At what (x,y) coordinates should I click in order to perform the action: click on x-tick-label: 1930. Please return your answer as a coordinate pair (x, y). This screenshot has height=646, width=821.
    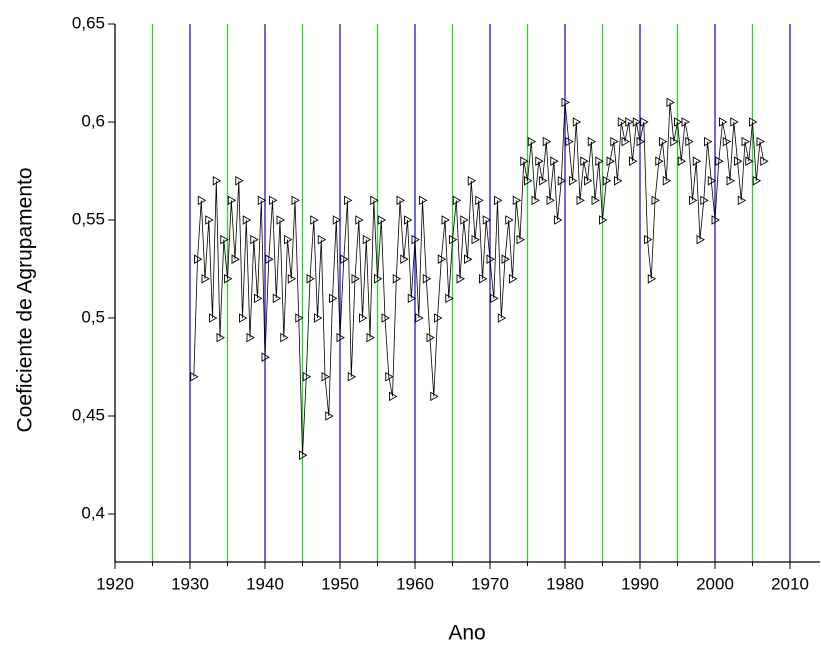
    Looking at the image, I should click on (190, 583).